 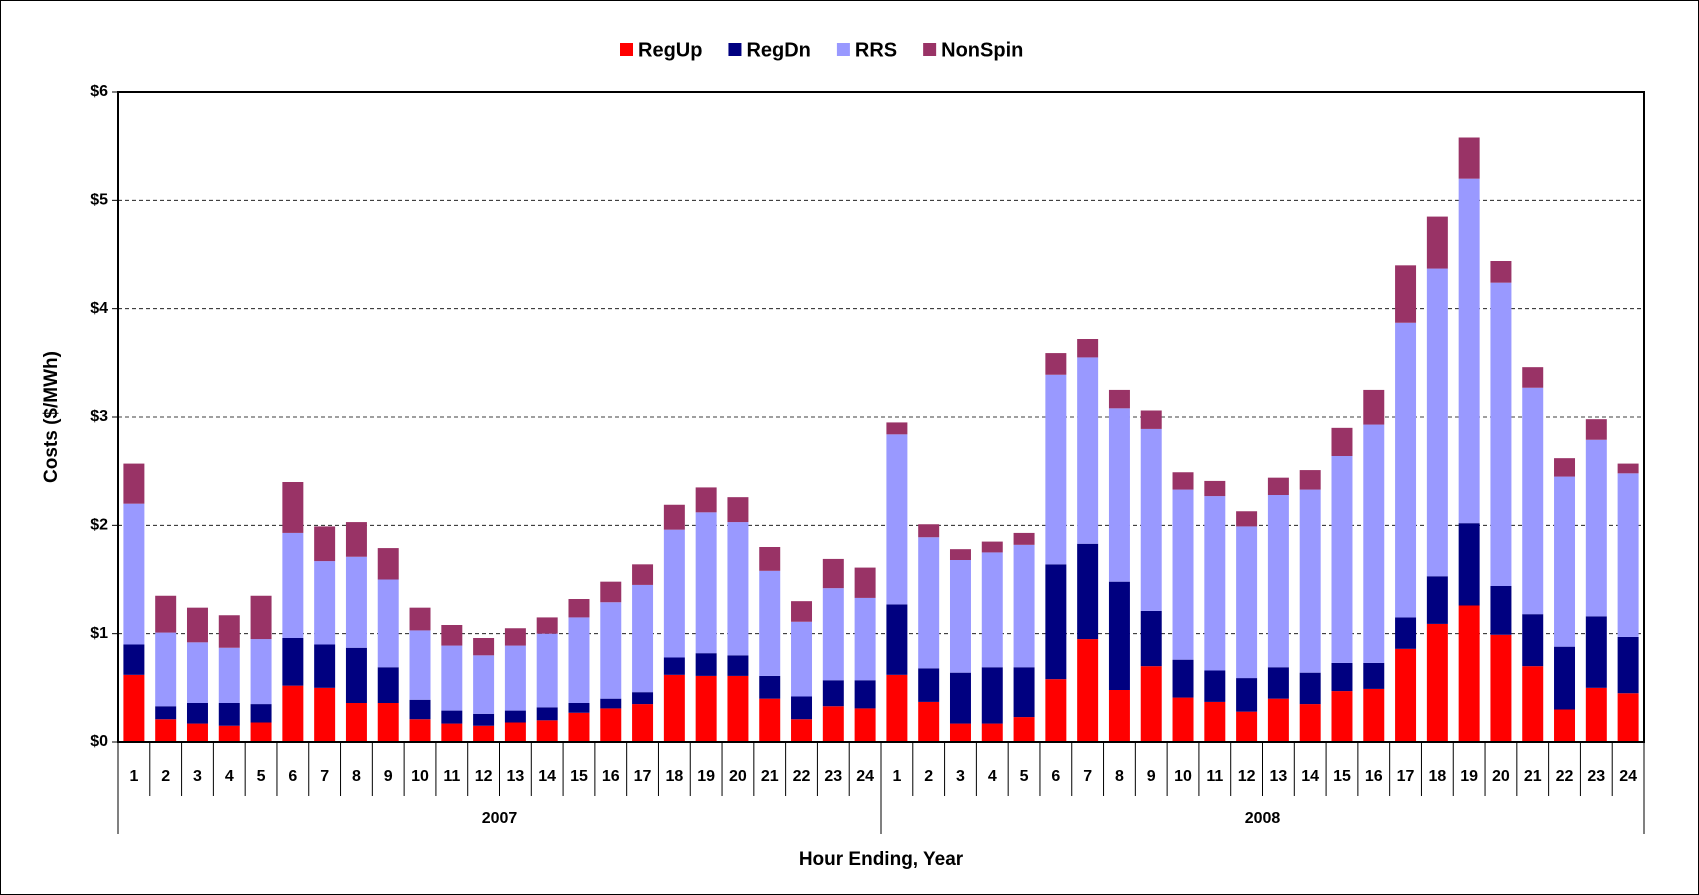 What do you see at coordinates (778, 50) in the screenshot?
I see `legend-label: RegDn` at bounding box center [778, 50].